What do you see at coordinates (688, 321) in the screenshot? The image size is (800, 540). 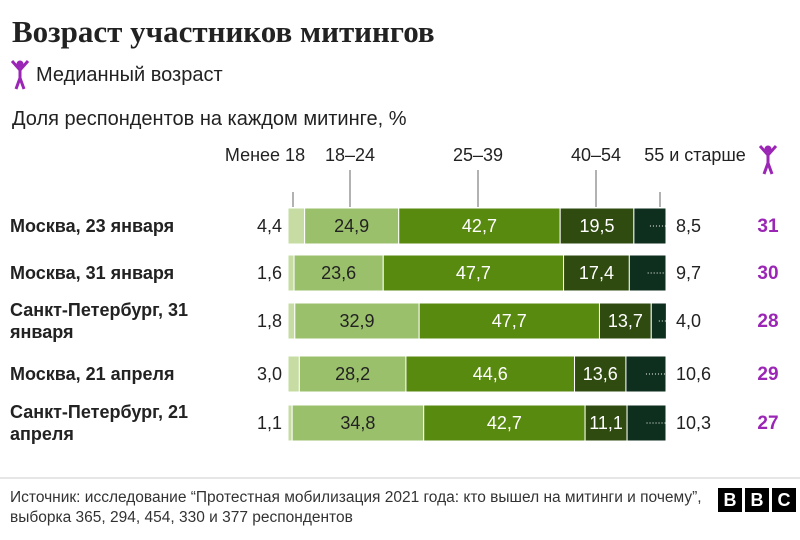 I see `value-label: 4,0` at bounding box center [688, 321].